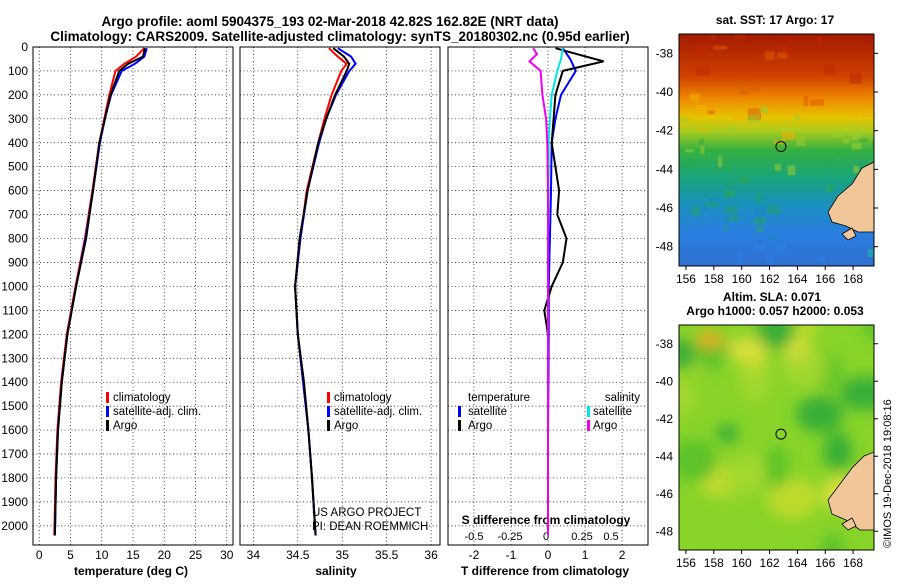 This screenshot has height=585, width=900. What do you see at coordinates (665, 92) in the screenshot?
I see `lat-tick-label: -40` at bounding box center [665, 92].